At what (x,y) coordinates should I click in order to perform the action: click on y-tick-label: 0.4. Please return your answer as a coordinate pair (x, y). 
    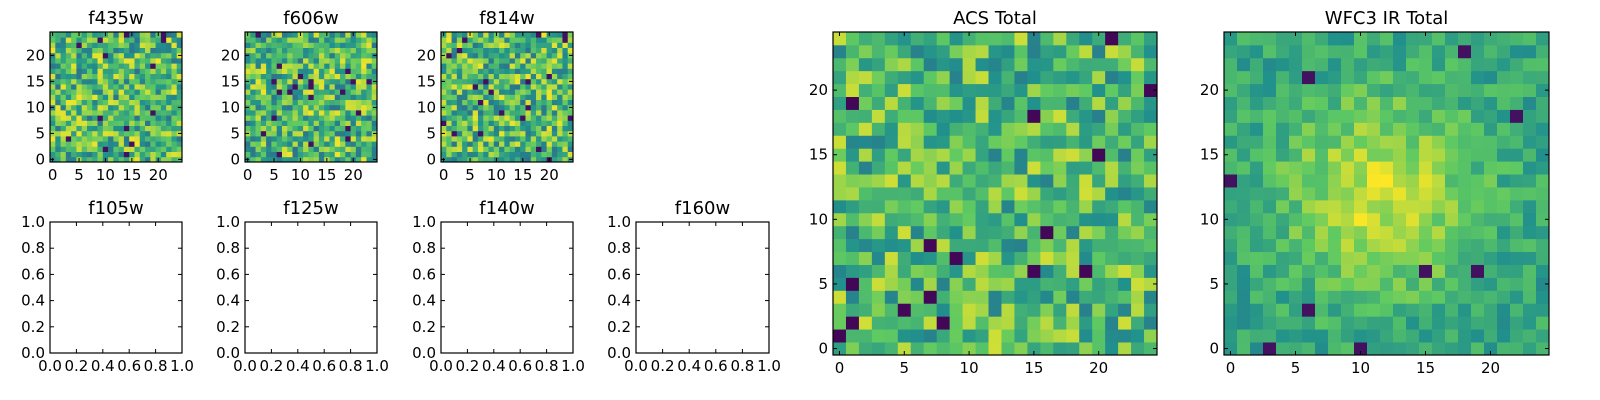
    Looking at the image, I should click on (619, 301).